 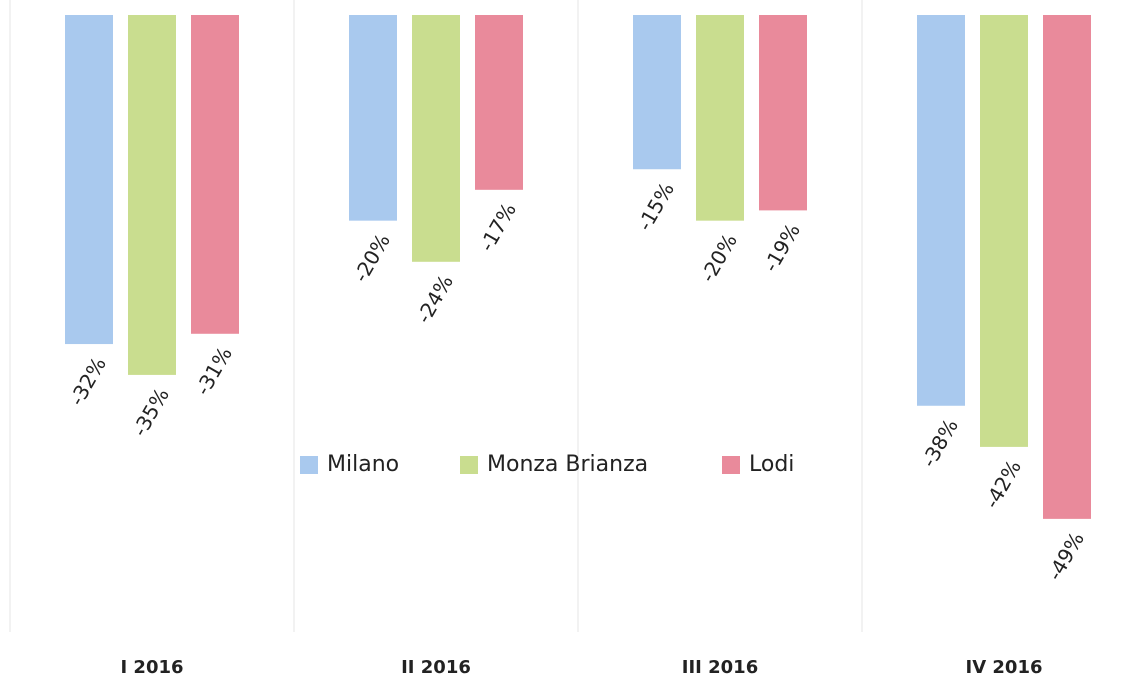 What do you see at coordinates (771, 464) in the screenshot?
I see `legend-label: Lodi` at bounding box center [771, 464].